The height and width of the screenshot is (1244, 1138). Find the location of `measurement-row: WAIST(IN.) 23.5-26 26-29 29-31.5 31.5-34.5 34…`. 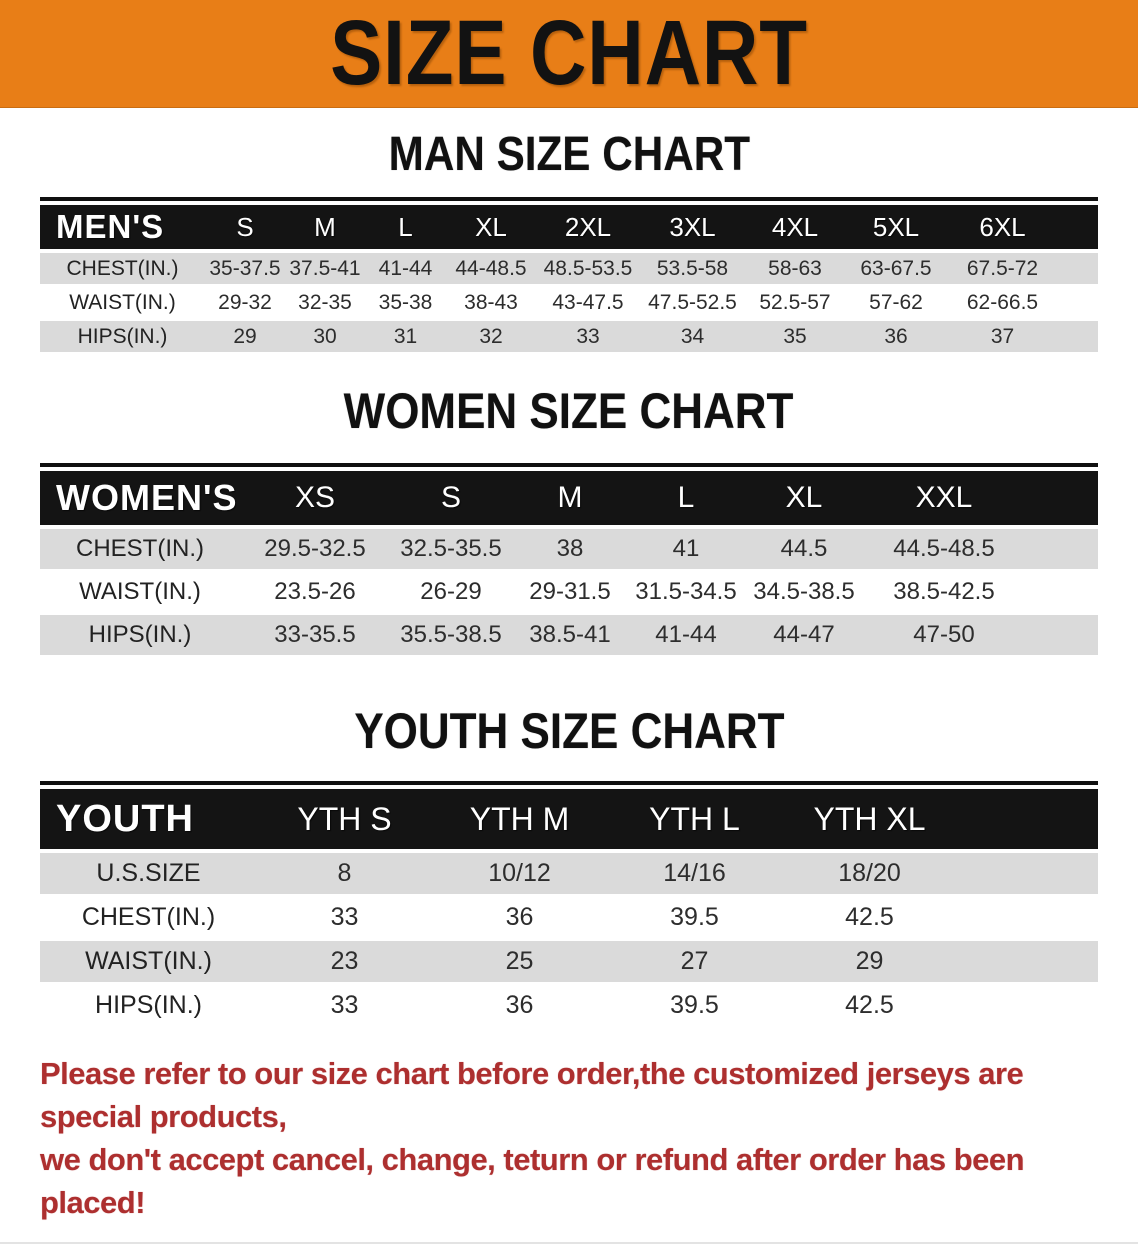

measurement-row: WAIST(IN.) 23.5-26 26-29 29-31.5 31.5-34.5 34… is located at coordinates (569, 591).